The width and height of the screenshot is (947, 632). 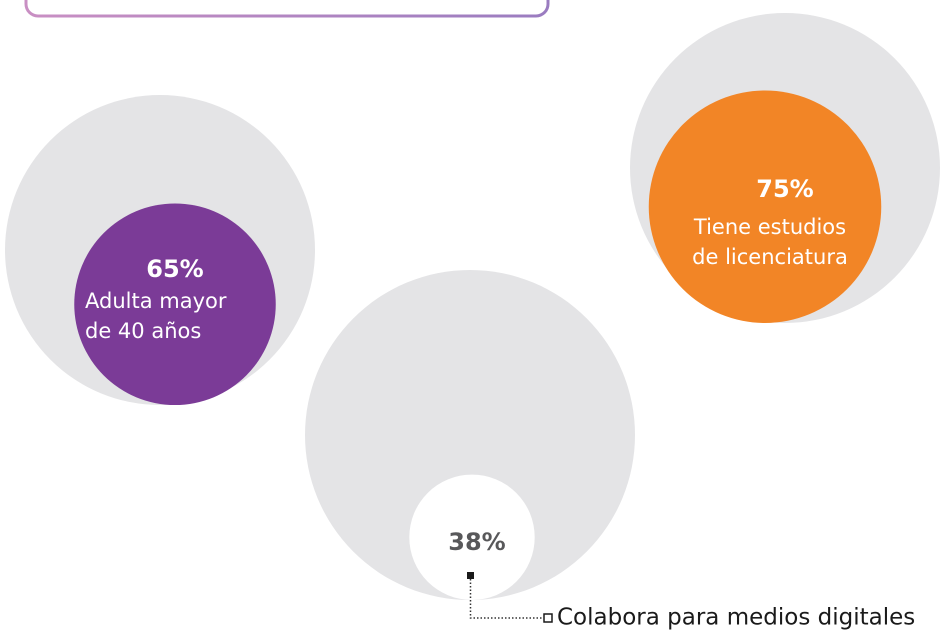 I want to click on value-label: 75%, so click(x=784, y=189).